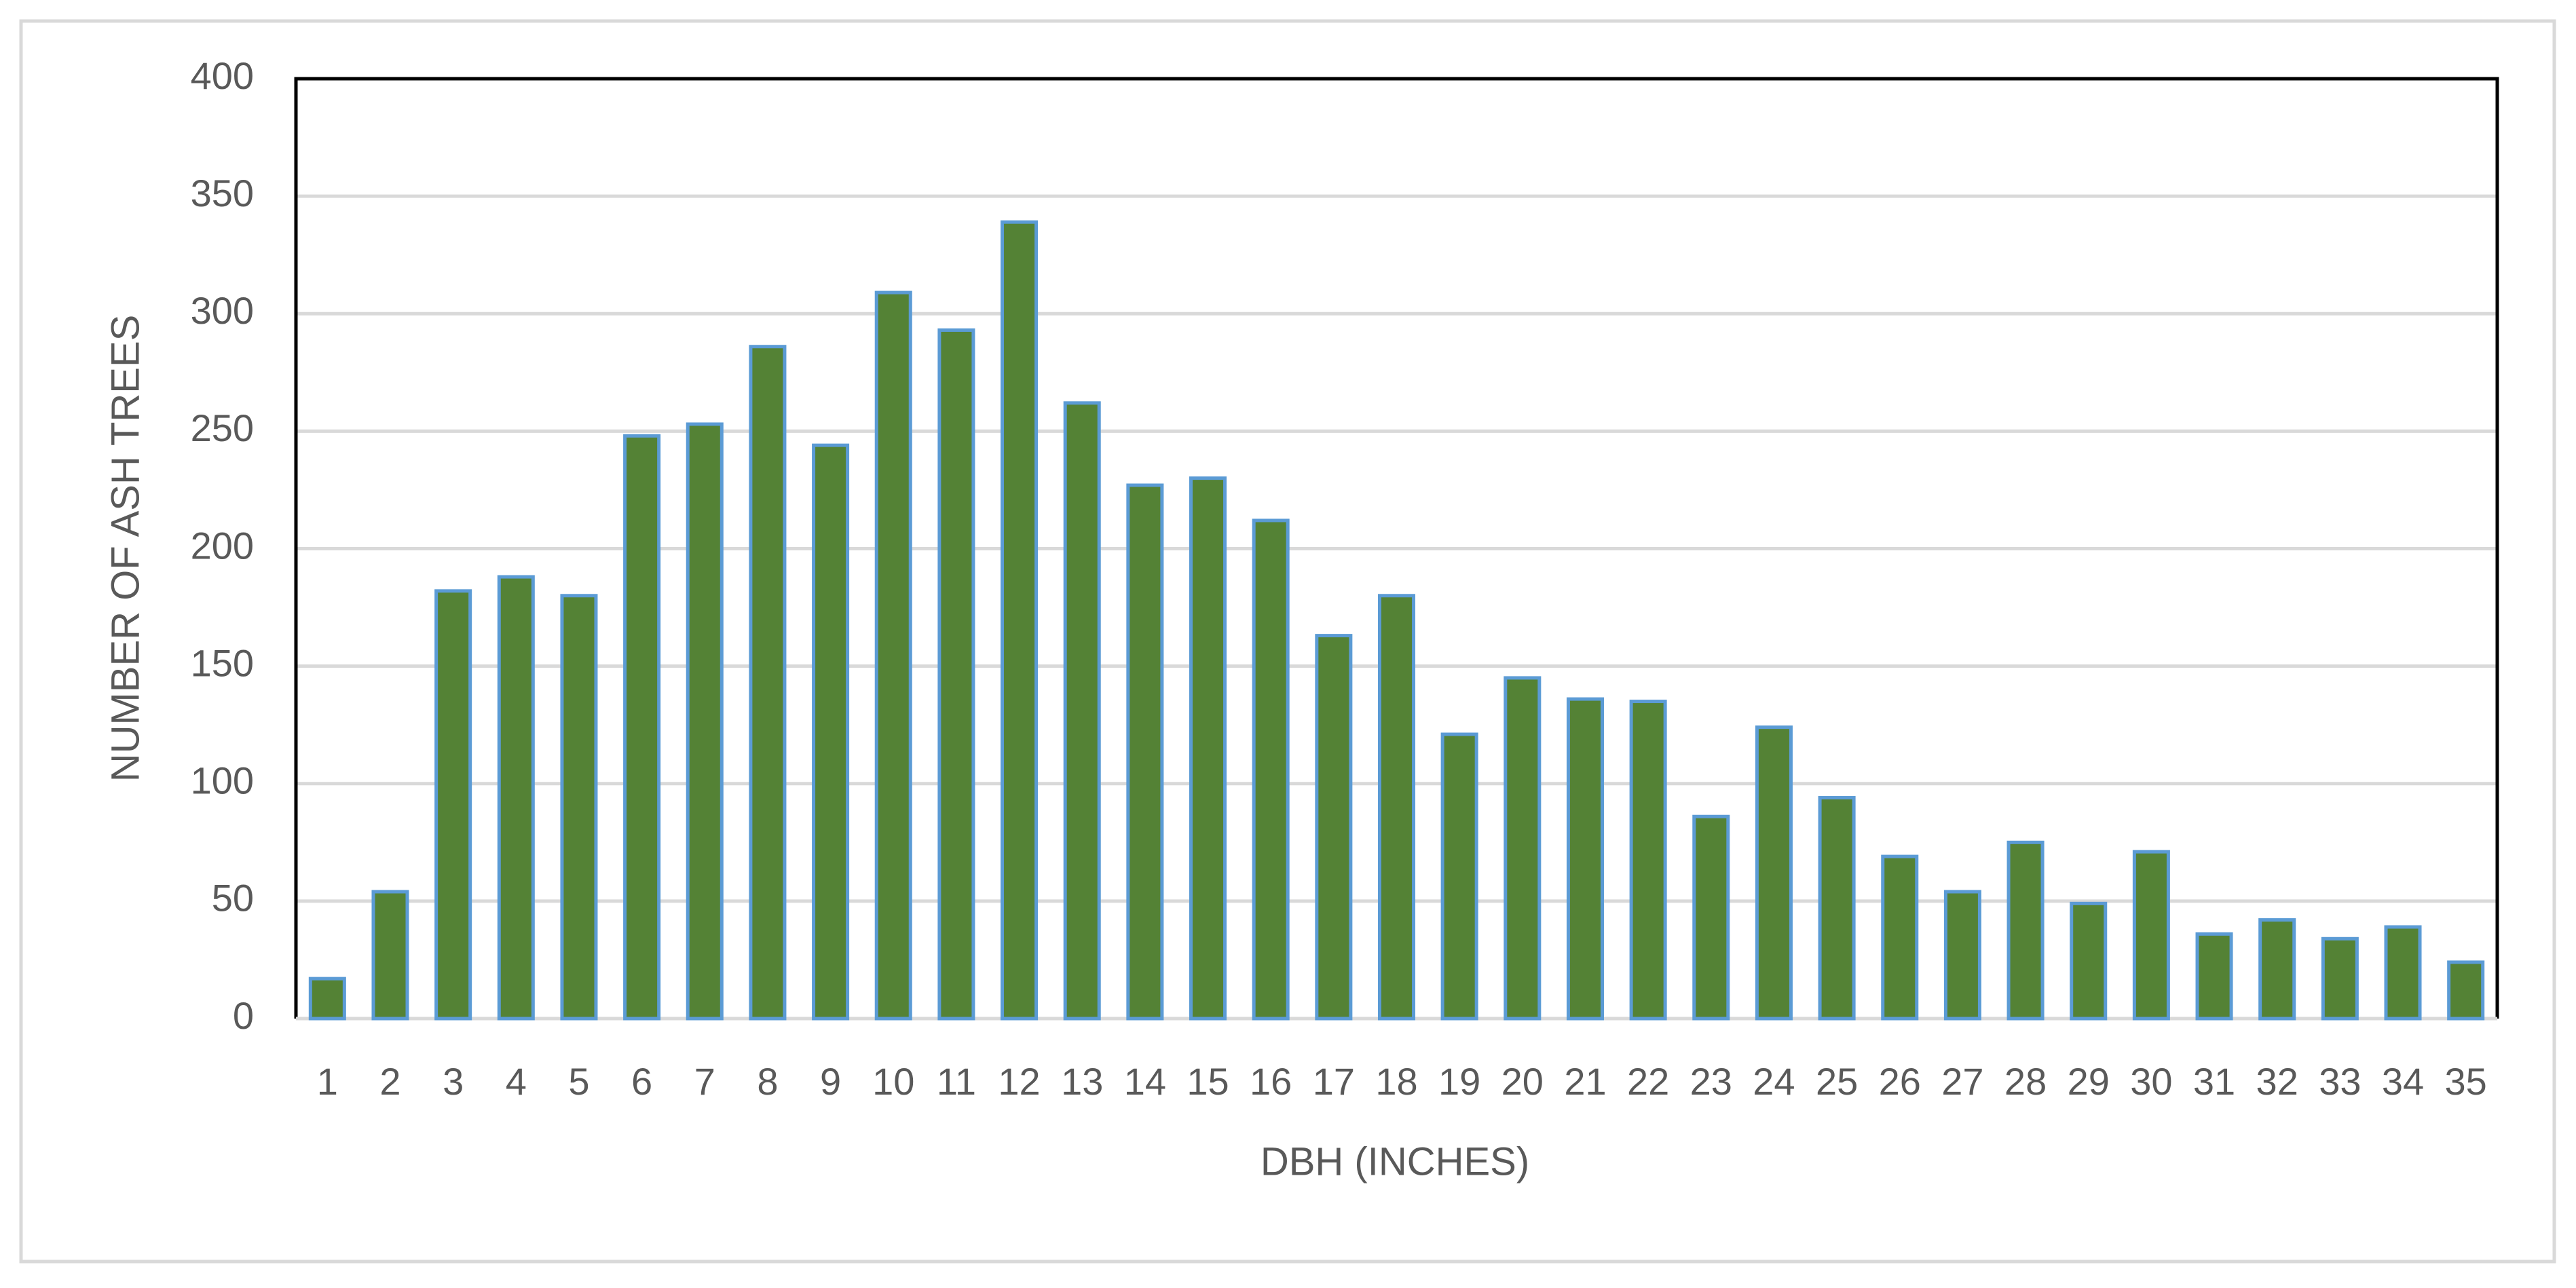  I want to click on x-tick-label: 8, so click(768, 1081).